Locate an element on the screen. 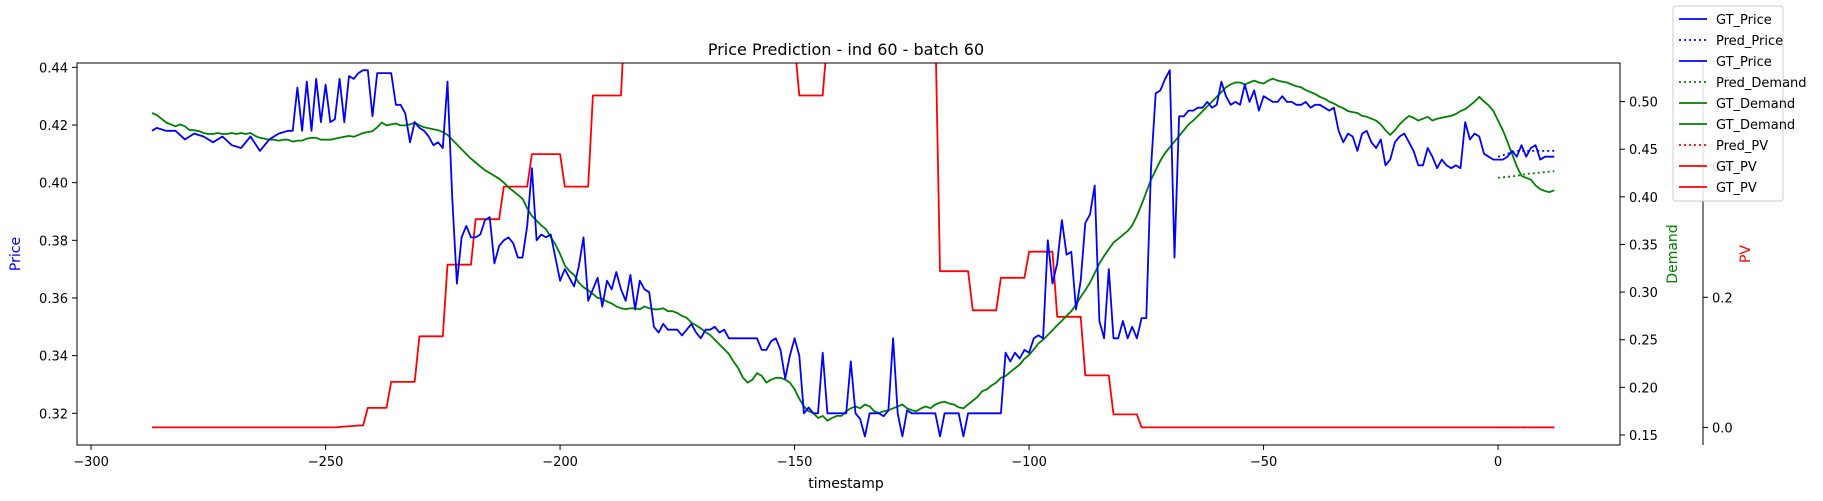 The width and height of the screenshot is (1823, 501). y-demand-tick-label: 0.25 is located at coordinates (1643, 341).